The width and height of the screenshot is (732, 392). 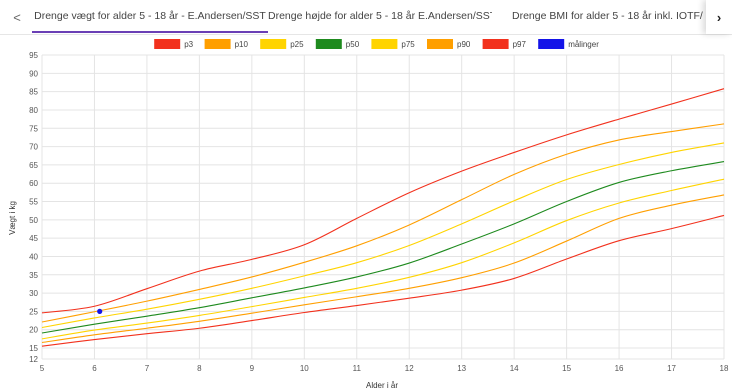 I want to click on legend-item-p3: p3, so click(x=174, y=44).